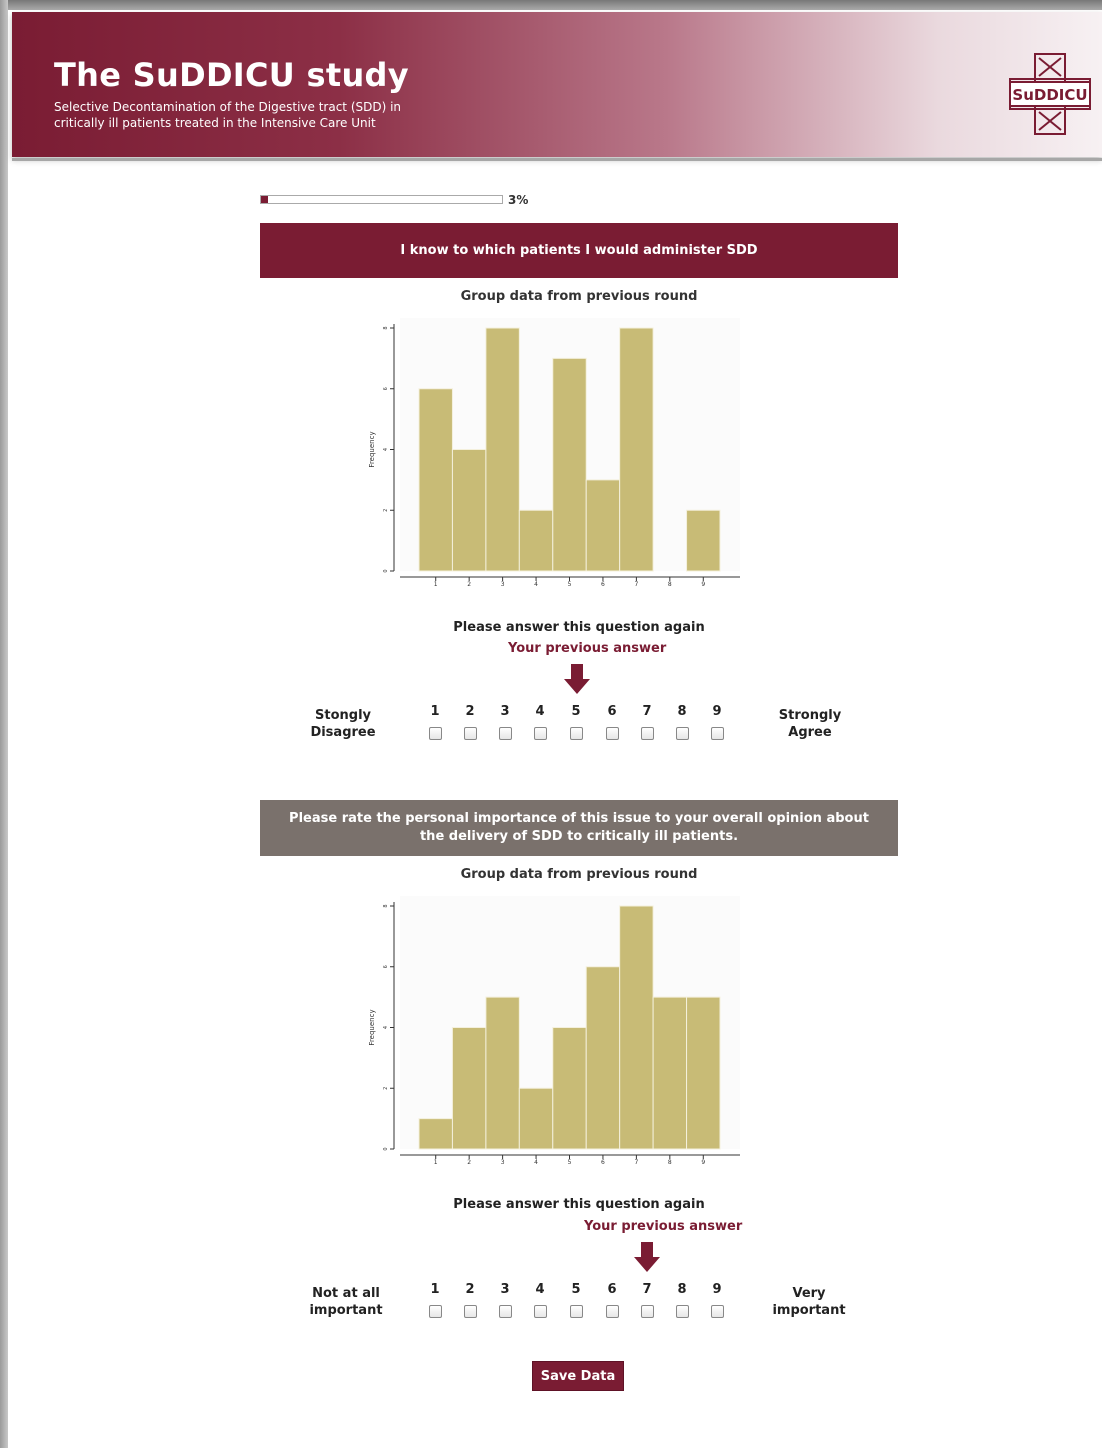  What do you see at coordinates (557, 159) in the screenshot?
I see `header-divider` at bounding box center [557, 159].